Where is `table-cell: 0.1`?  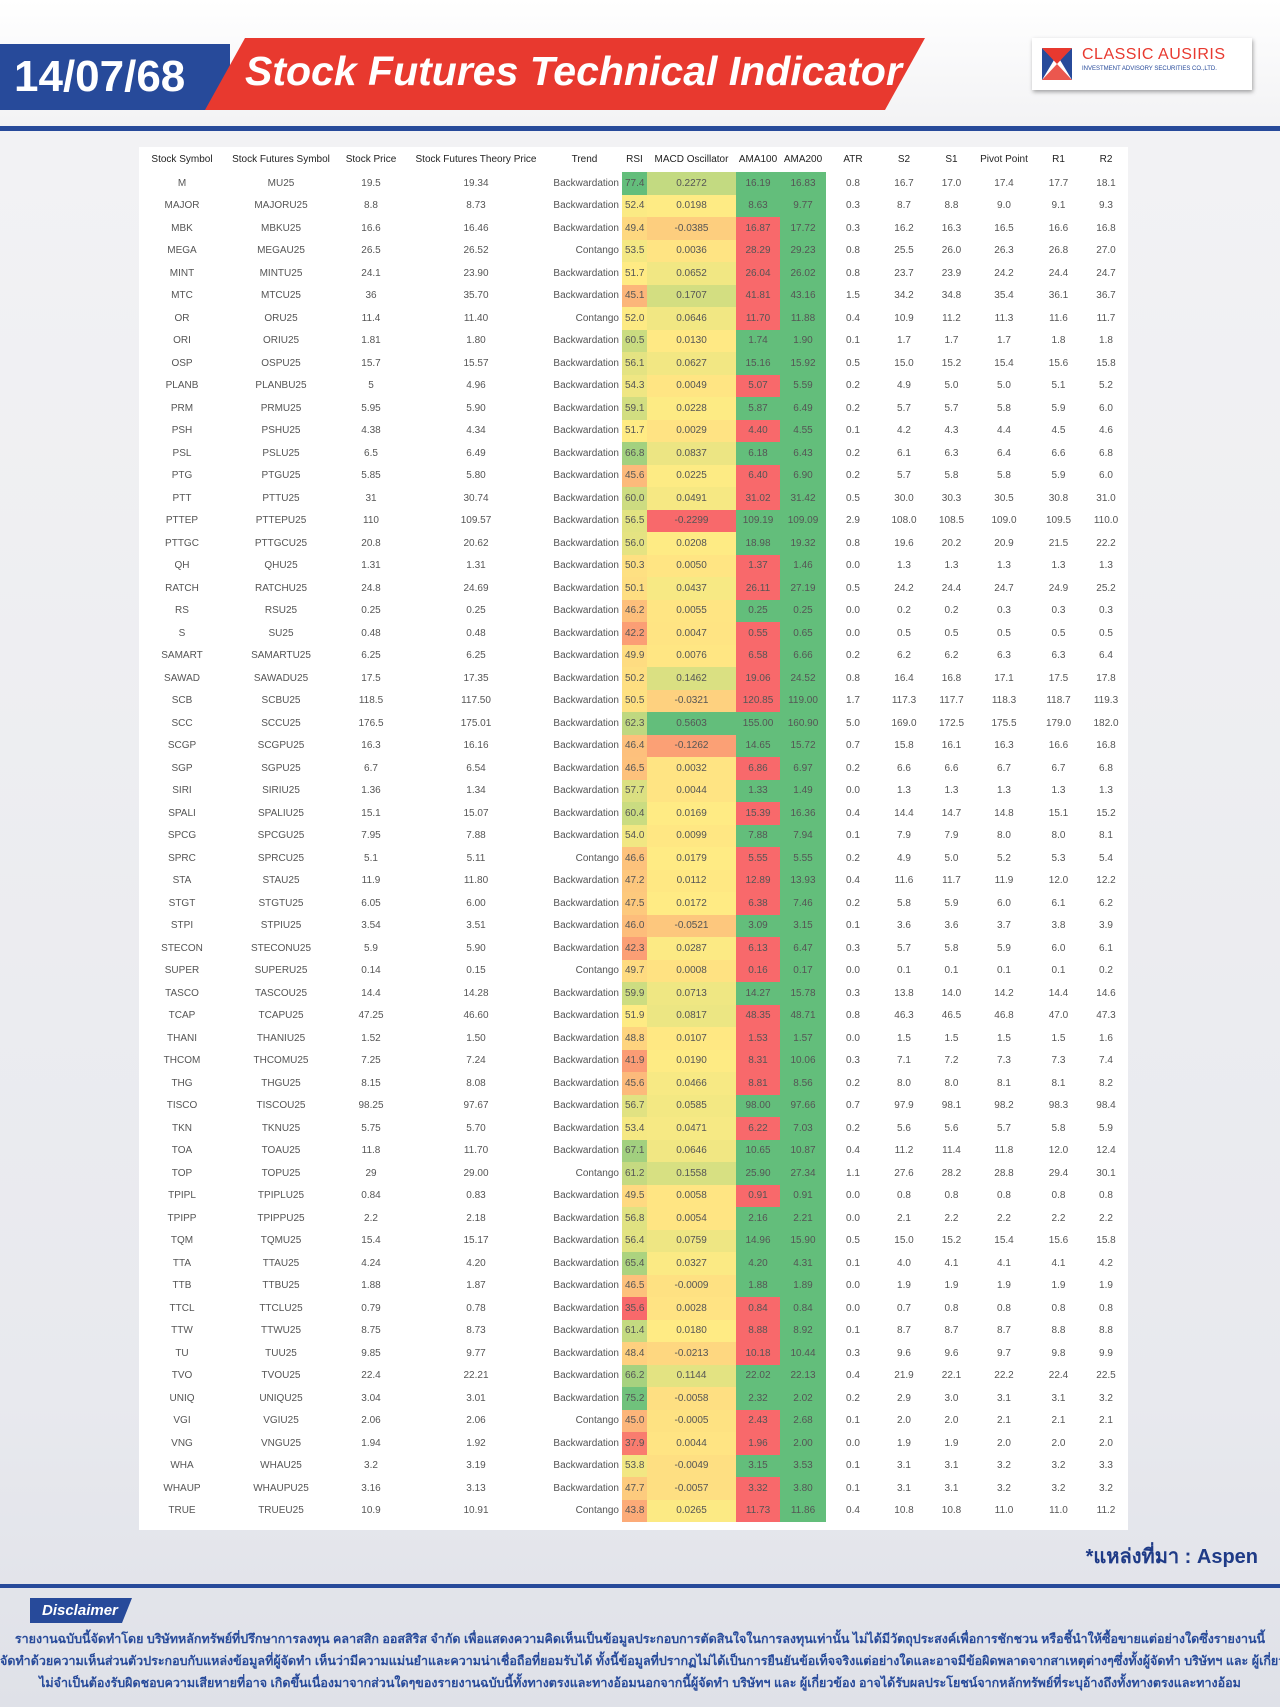
table-cell: 0.1 is located at coordinates (951, 971).